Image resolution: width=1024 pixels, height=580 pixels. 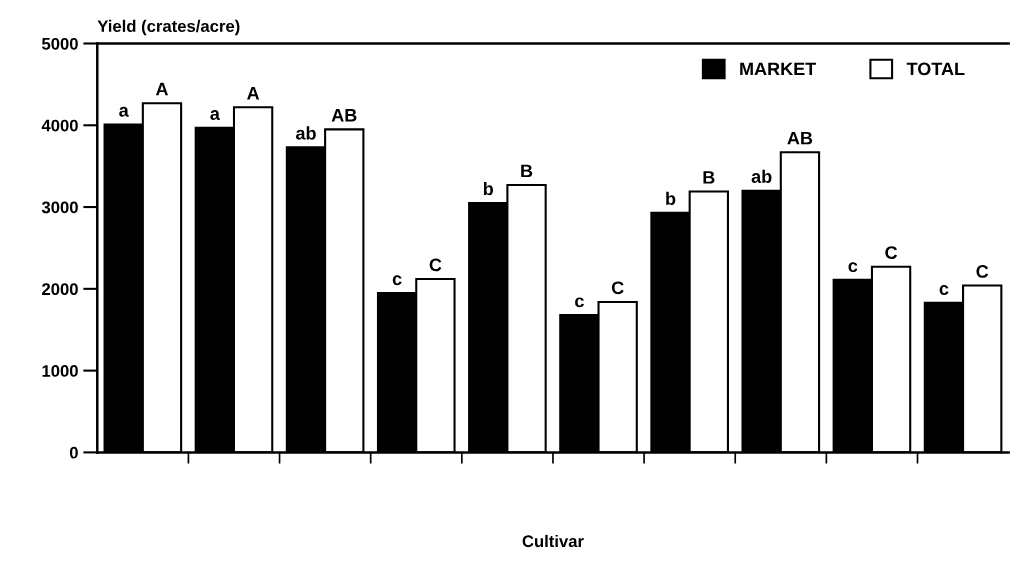 What do you see at coordinates (60, 371) in the screenshot?
I see `y-tick-label: 1000` at bounding box center [60, 371].